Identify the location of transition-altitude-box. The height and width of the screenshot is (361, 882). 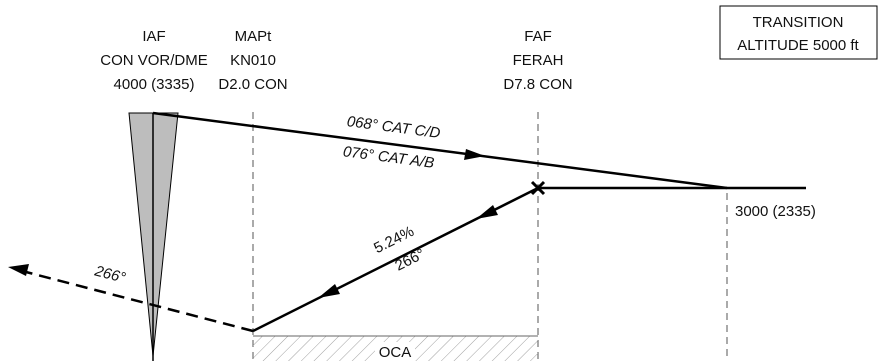
(798, 32).